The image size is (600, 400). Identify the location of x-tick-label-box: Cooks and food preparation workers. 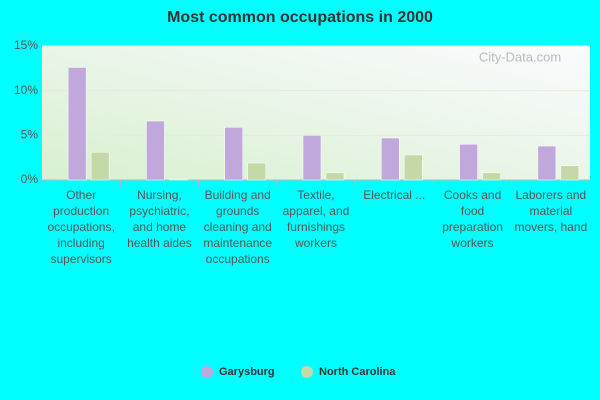
(472, 219).